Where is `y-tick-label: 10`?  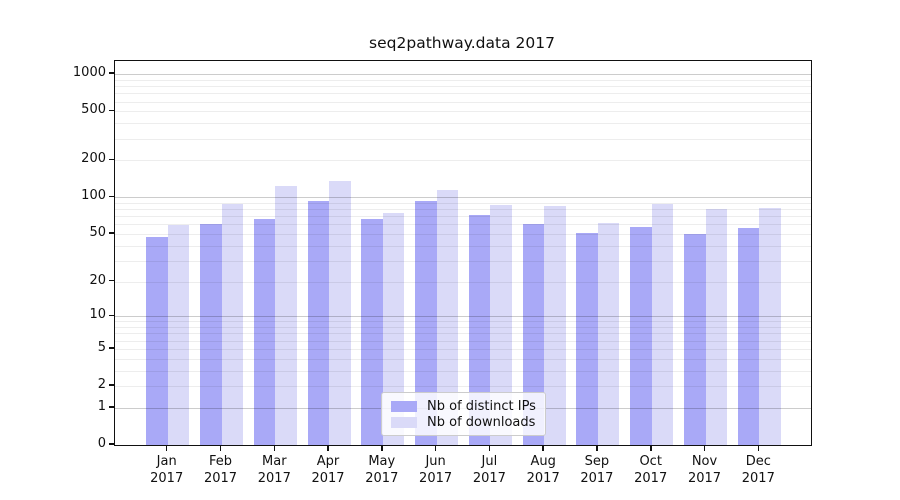 y-tick-label: 10 is located at coordinates (97, 315).